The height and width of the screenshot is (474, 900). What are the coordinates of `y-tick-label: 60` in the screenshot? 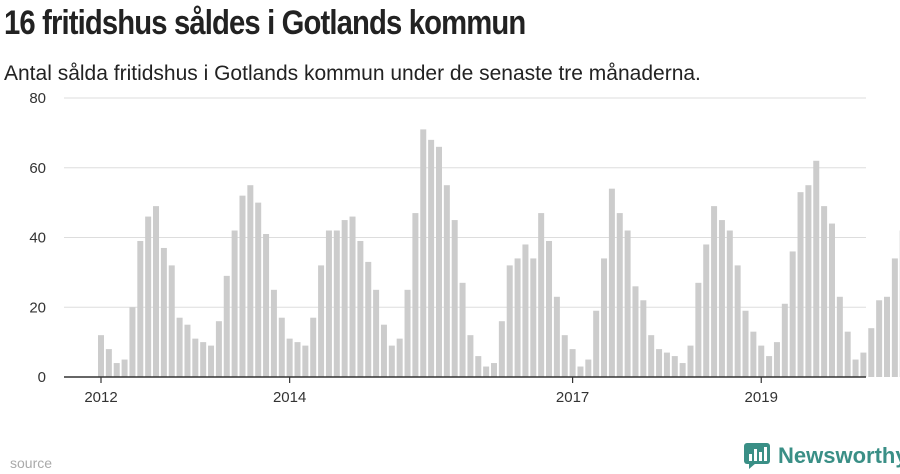 It's located at (37, 168).